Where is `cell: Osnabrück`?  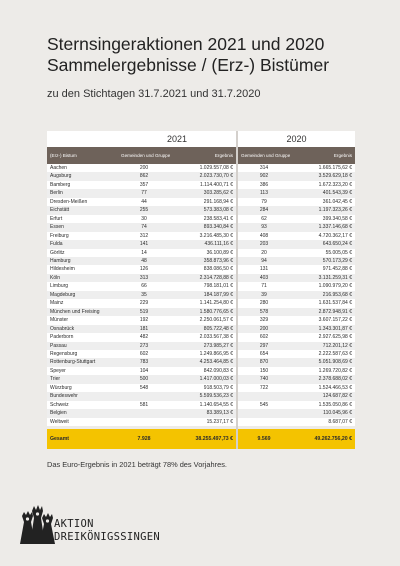 cell: Osnabrück is located at coordinates (82, 329).